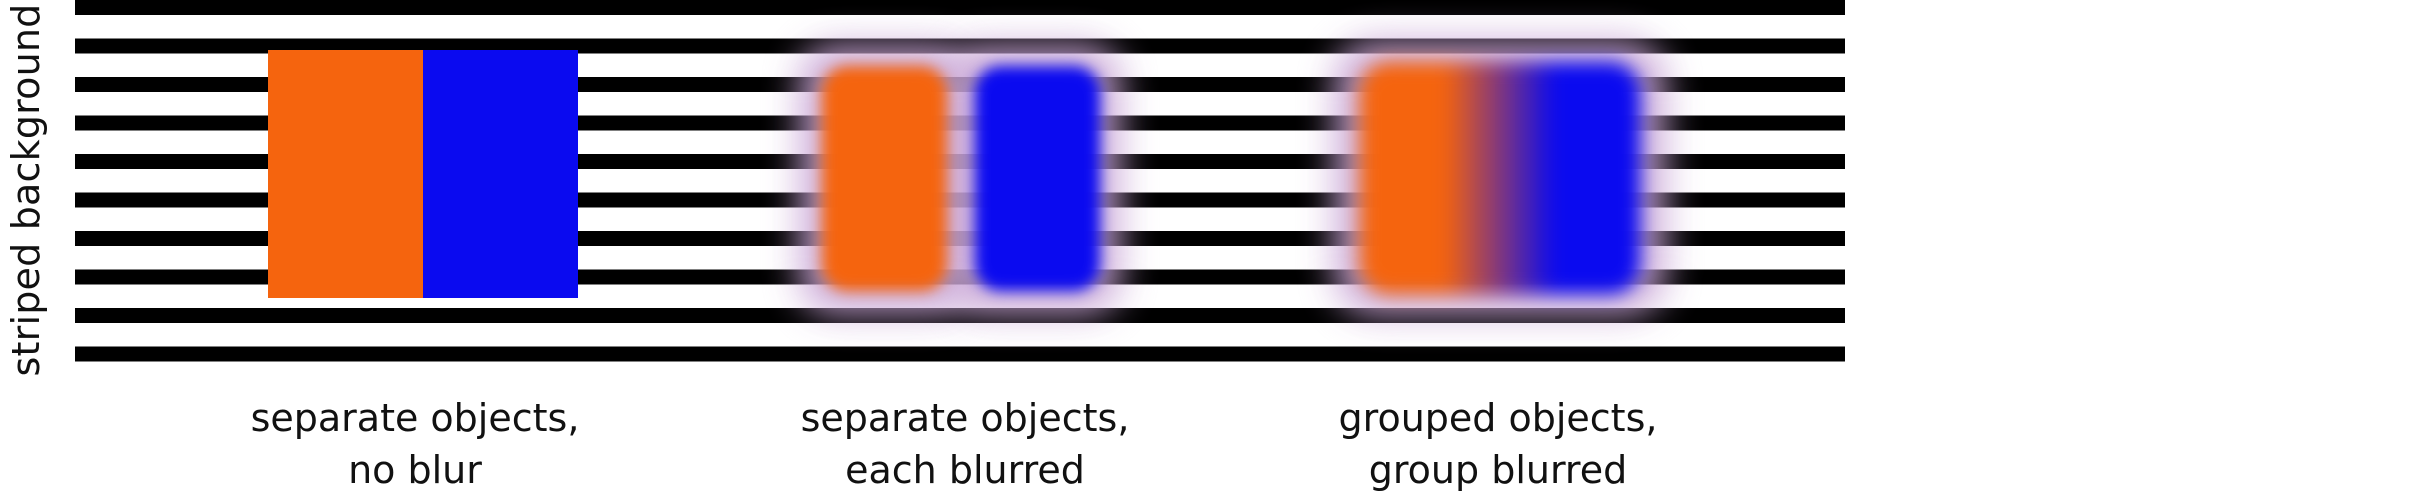 The height and width of the screenshot is (500, 2410). Describe the element at coordinates (965, 418) in the screenshot. I see `caption-panel-2-line-1: separate objects,` at that location.